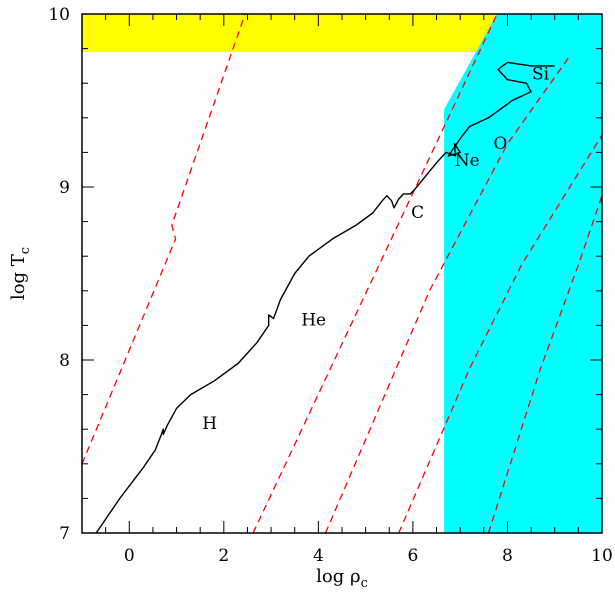  Describe the element at coordinates (467, 161) in the screenshot. I see `label-ne: Ne` at that location.